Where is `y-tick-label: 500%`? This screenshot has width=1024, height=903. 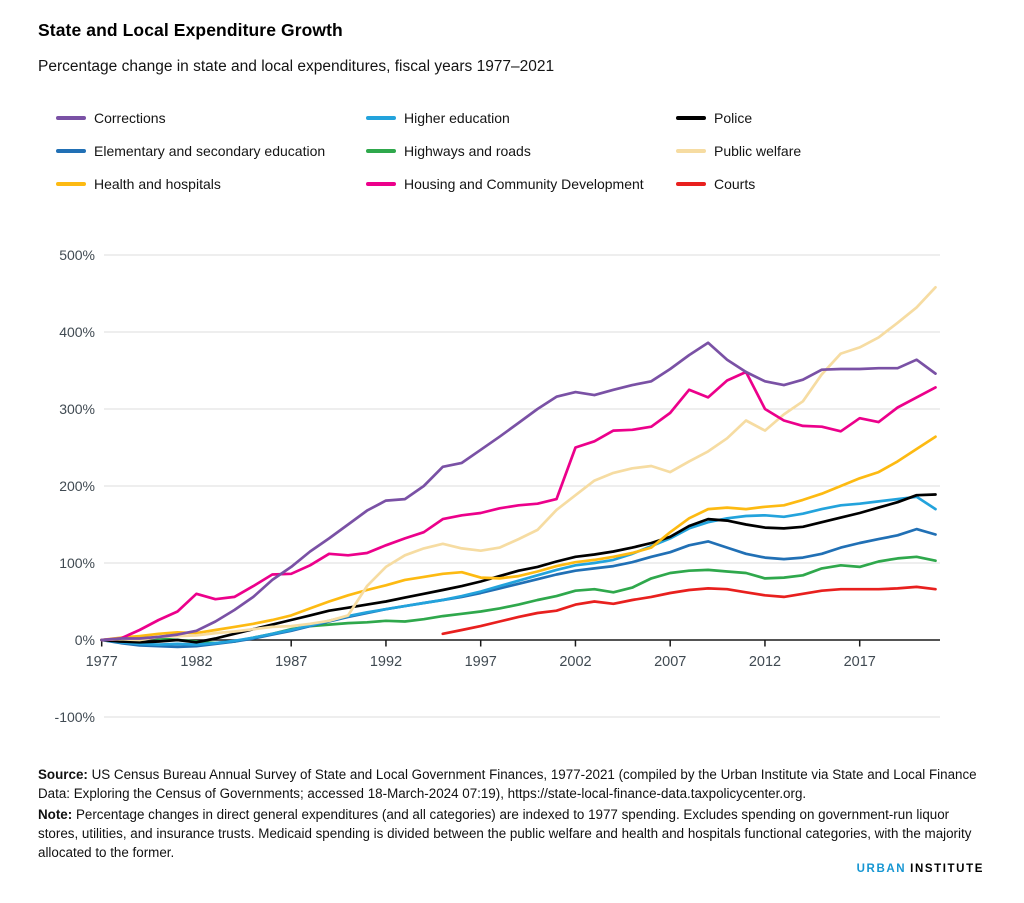
y-tick-label: 500% is located at coordinates (77, 255).